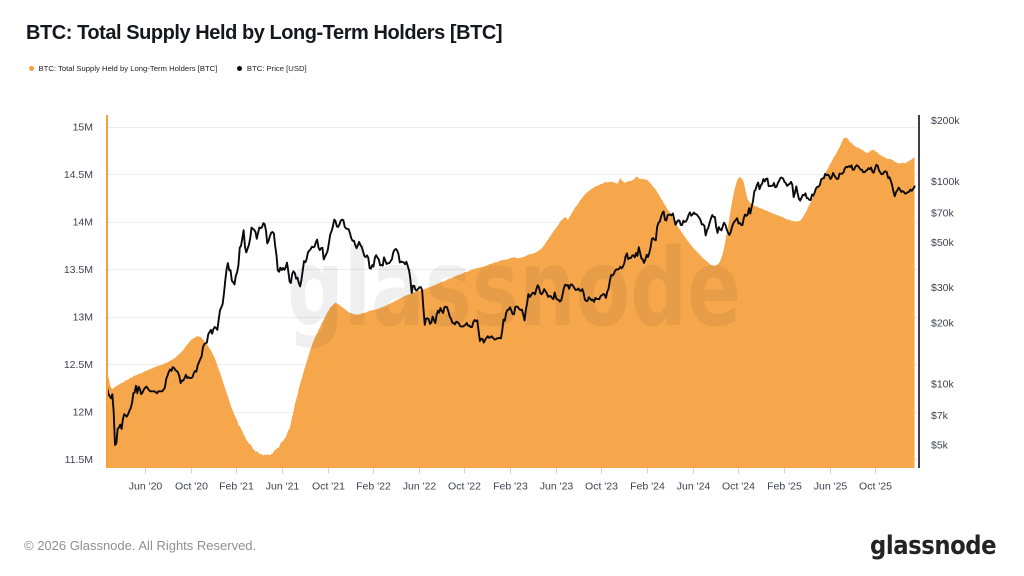  I want to click on legend-marker-supply-dot, so click(31, 68).